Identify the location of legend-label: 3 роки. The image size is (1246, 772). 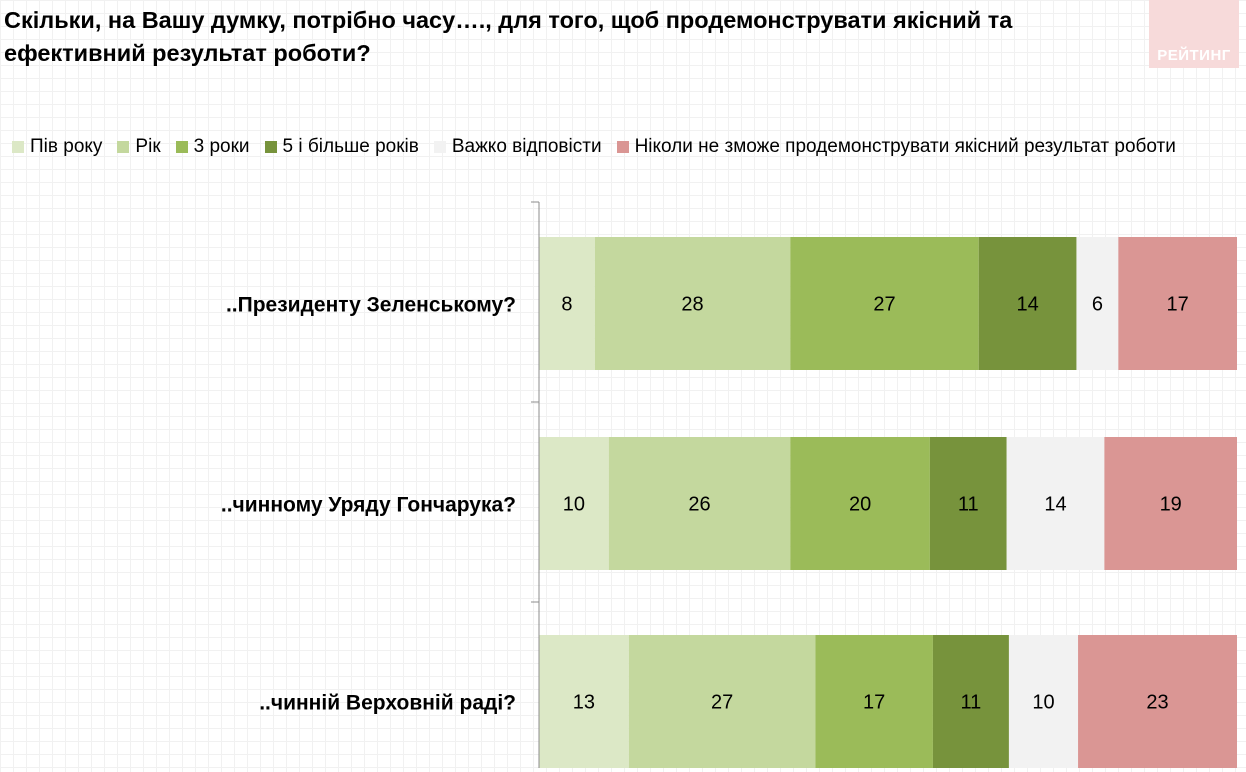
(221, 146).